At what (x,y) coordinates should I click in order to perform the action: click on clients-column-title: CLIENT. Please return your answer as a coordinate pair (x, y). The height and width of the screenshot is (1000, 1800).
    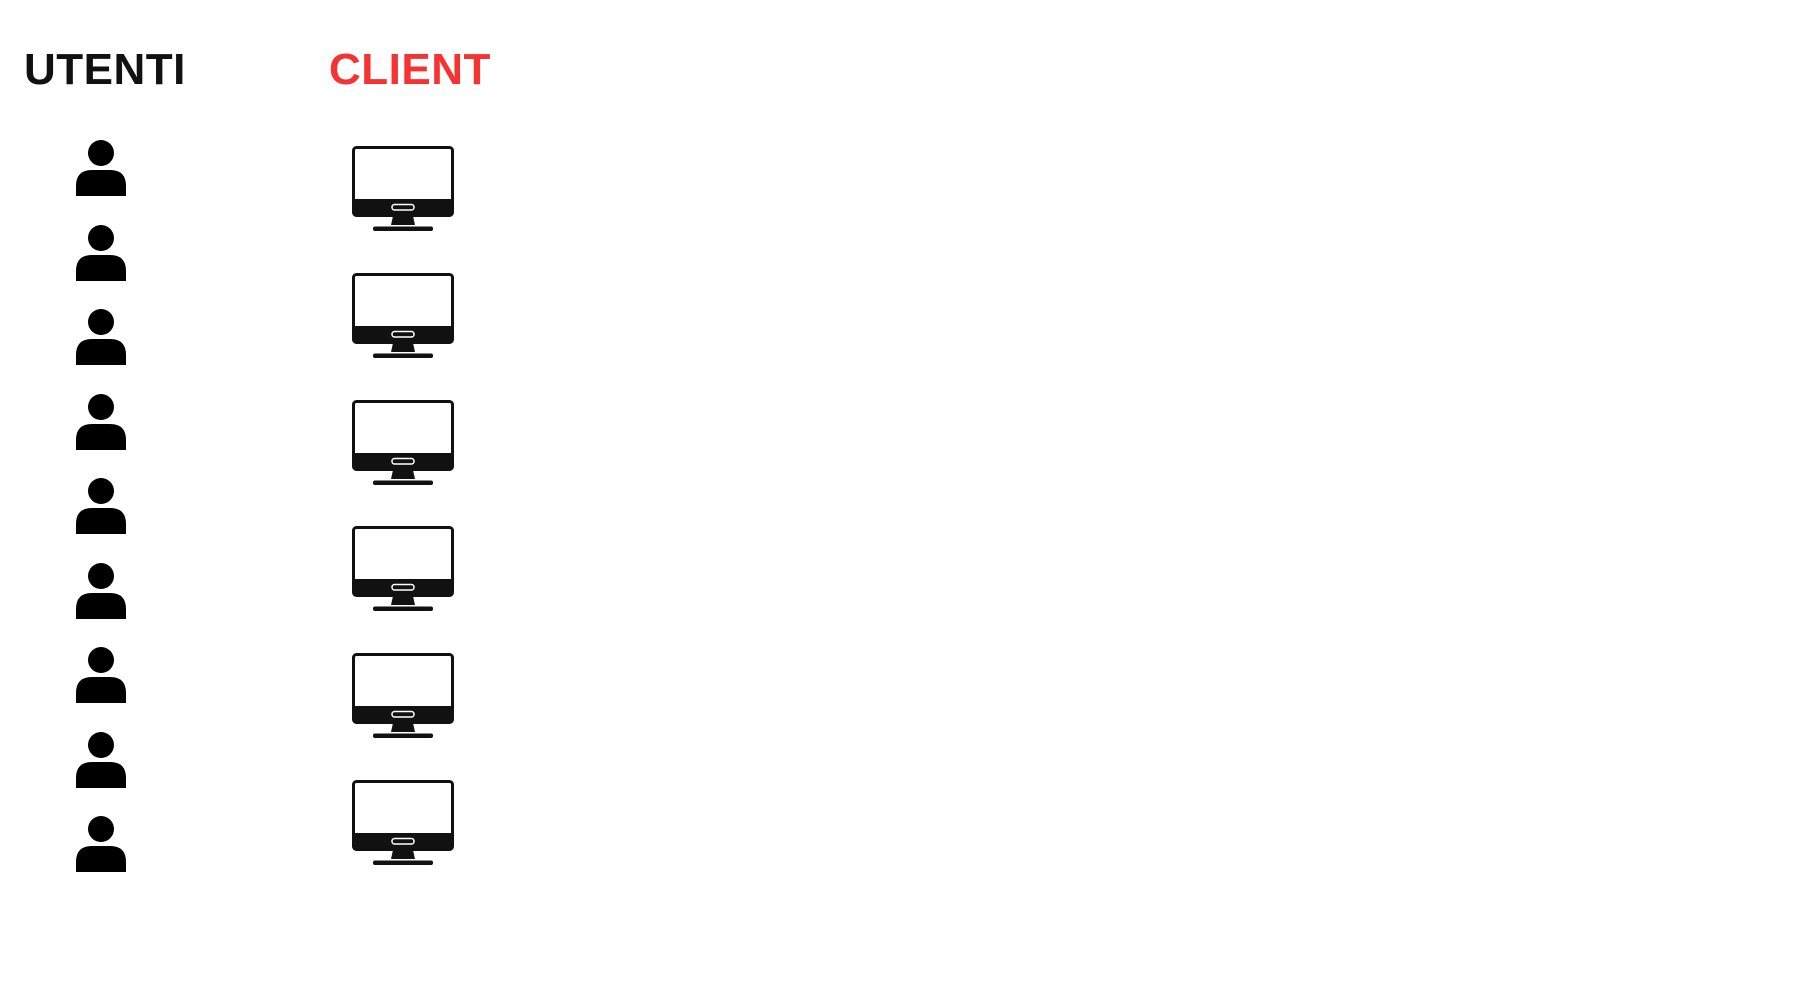
    Looking at the image, I should click on (410, 69).